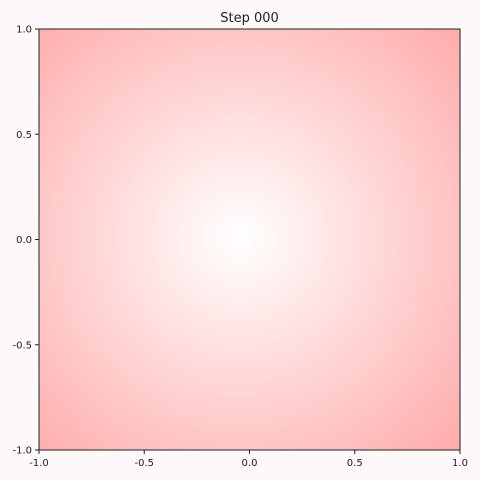 Image resolution: width=480 pixels, height=480 pixels. I want to click on y-tick-label: -0.5, so click(22, 345).